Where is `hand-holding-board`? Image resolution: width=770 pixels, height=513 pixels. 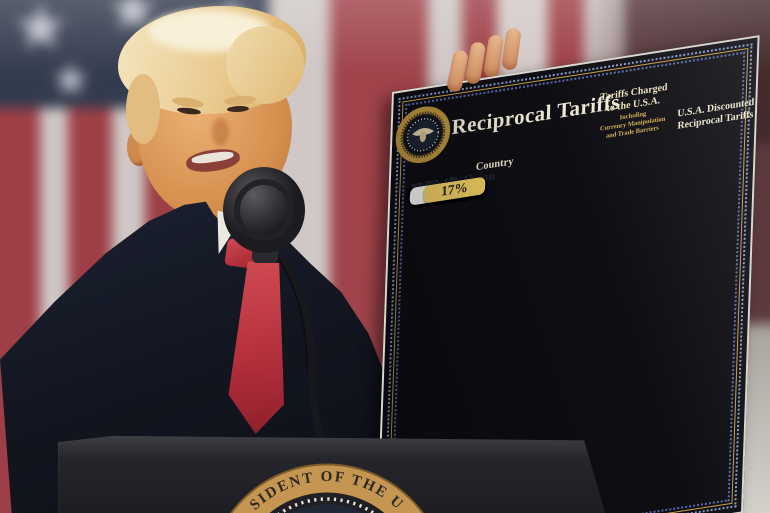
hand-holding-board is located at coordinates (490, 66).